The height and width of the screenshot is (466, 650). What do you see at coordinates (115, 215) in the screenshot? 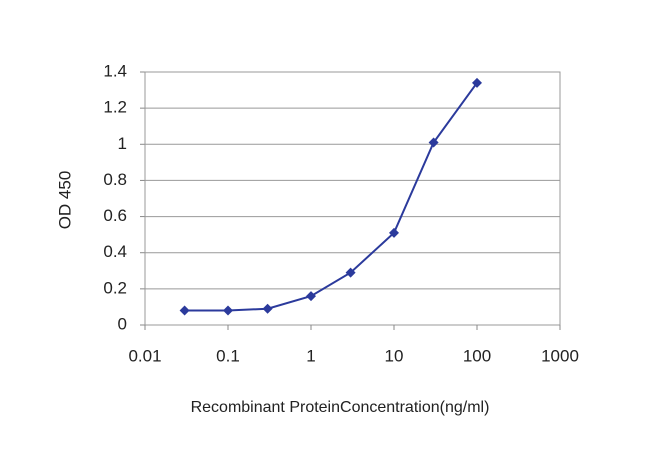
I see `y-tick-label: 0.6` at bounding box center [115, 215].